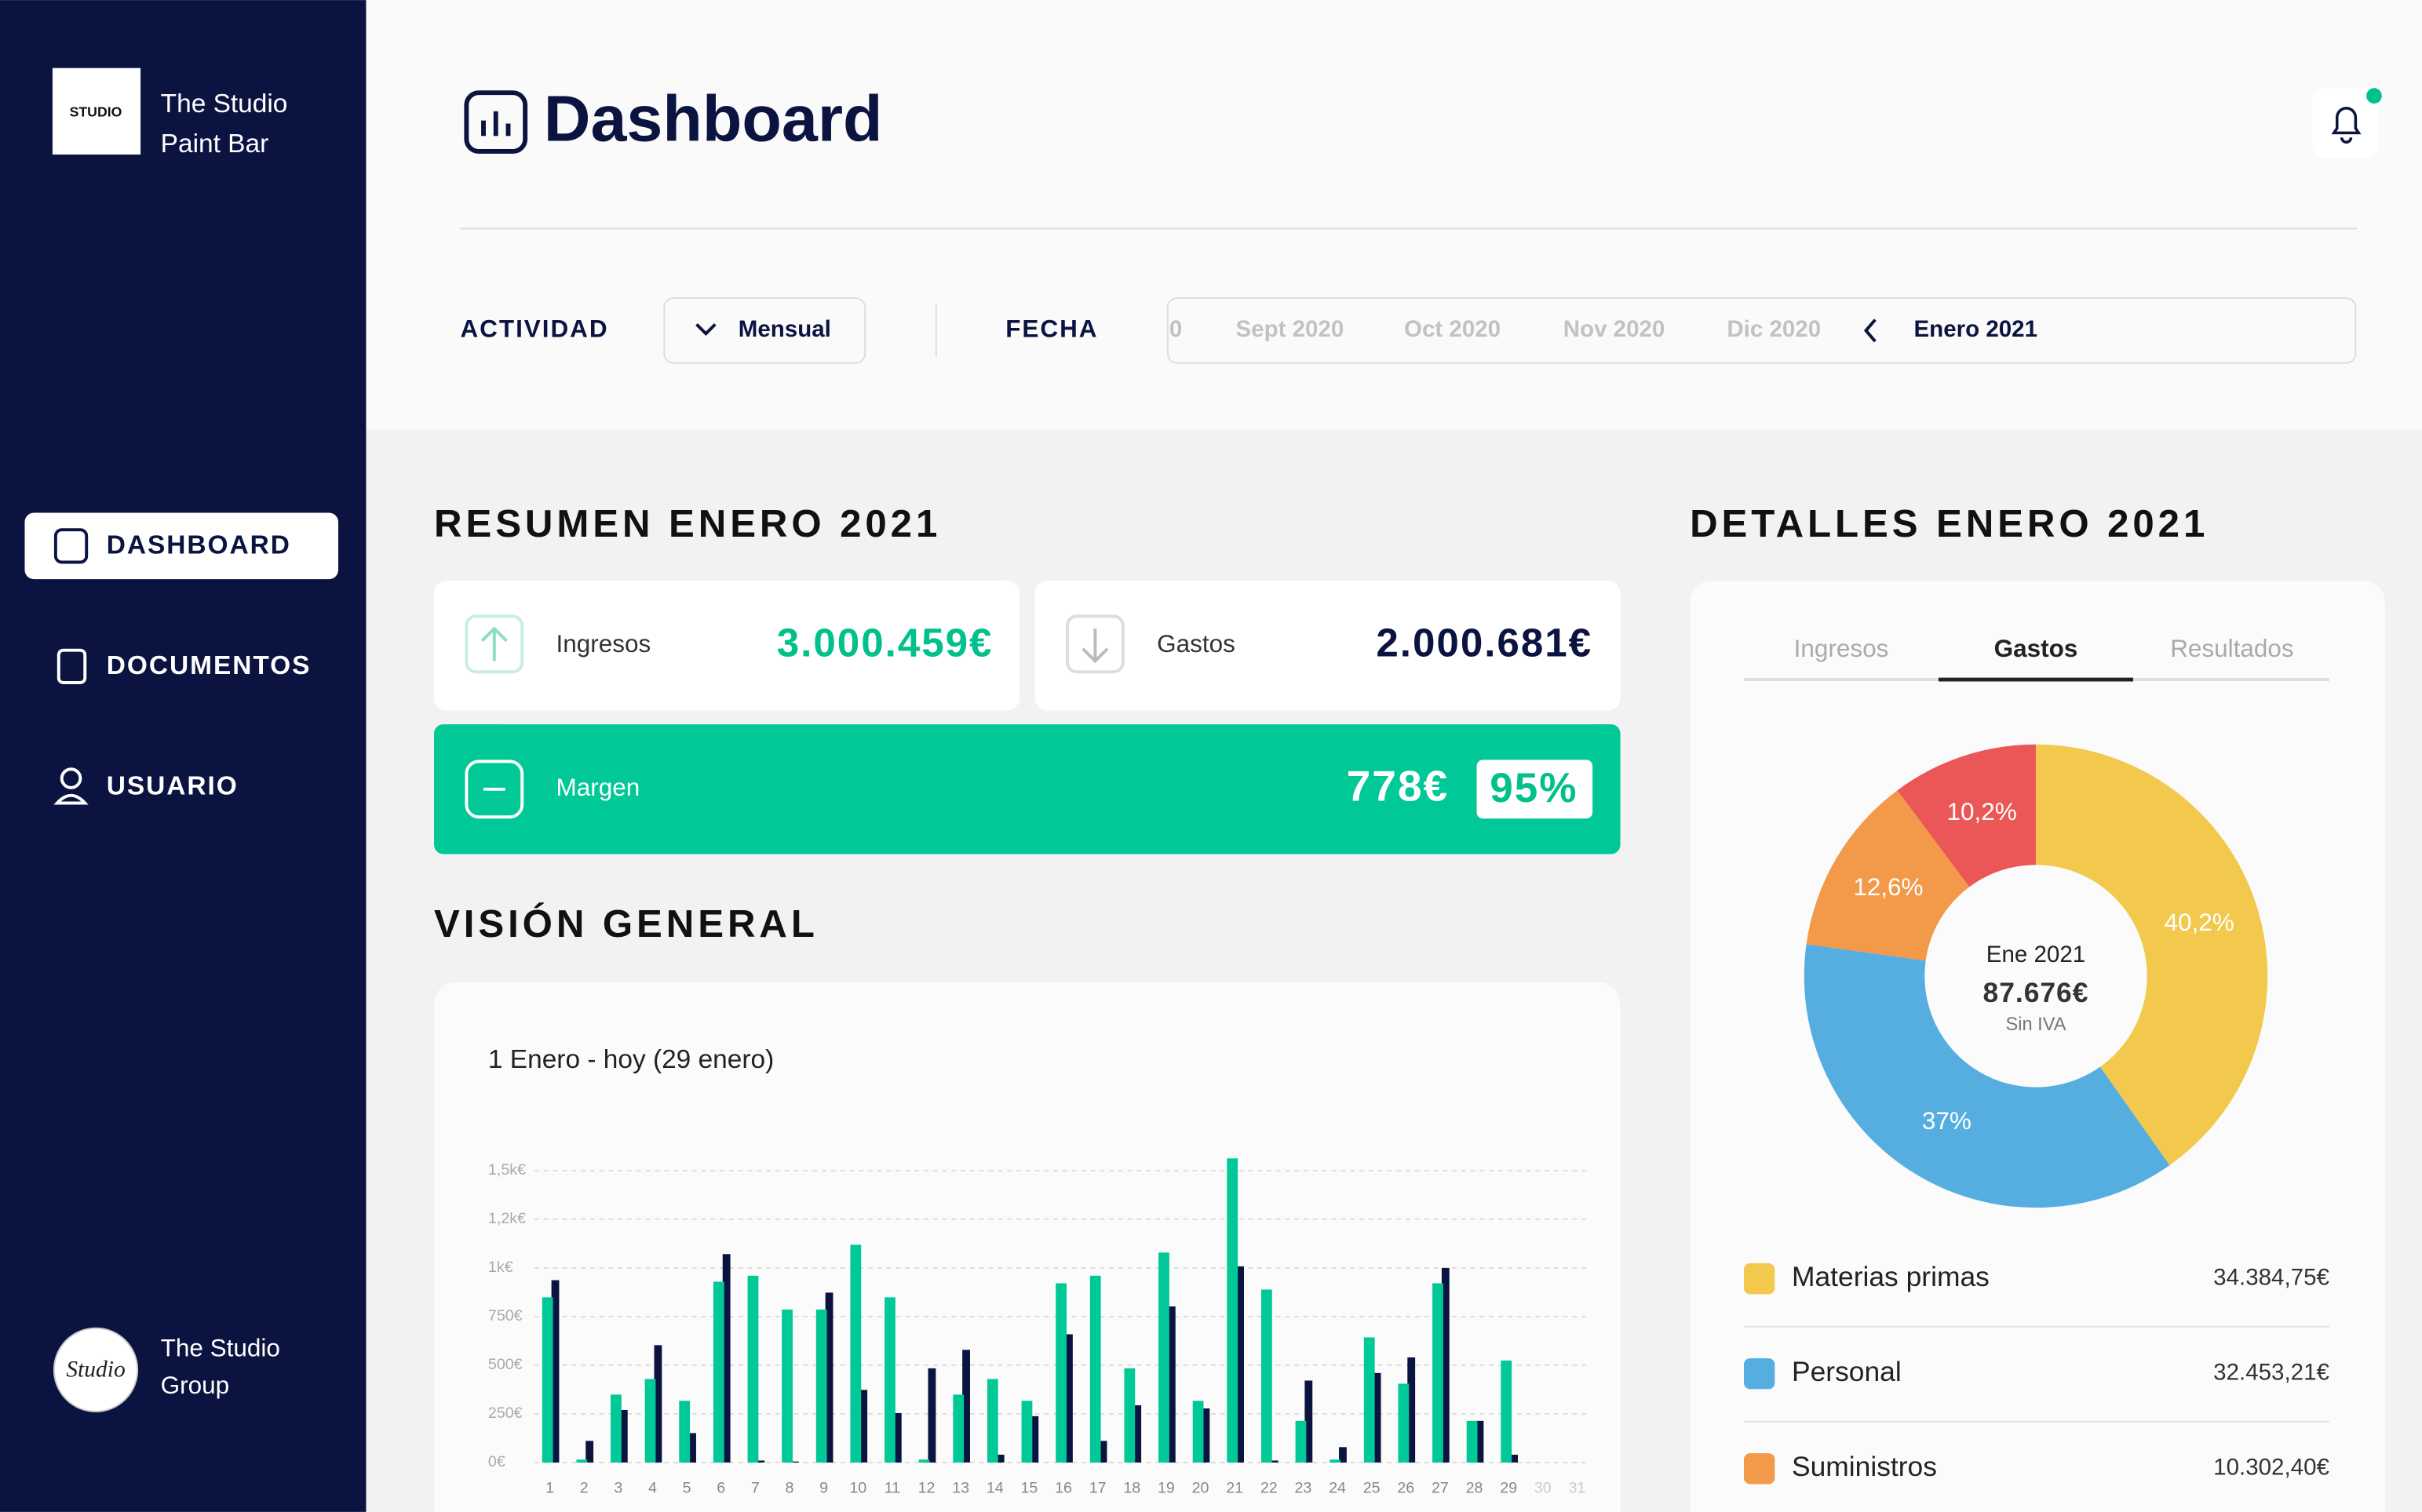 The height and width of the screenshot is (1512, 2422). I want to click on tab: Gastos, so click(2036, 649).